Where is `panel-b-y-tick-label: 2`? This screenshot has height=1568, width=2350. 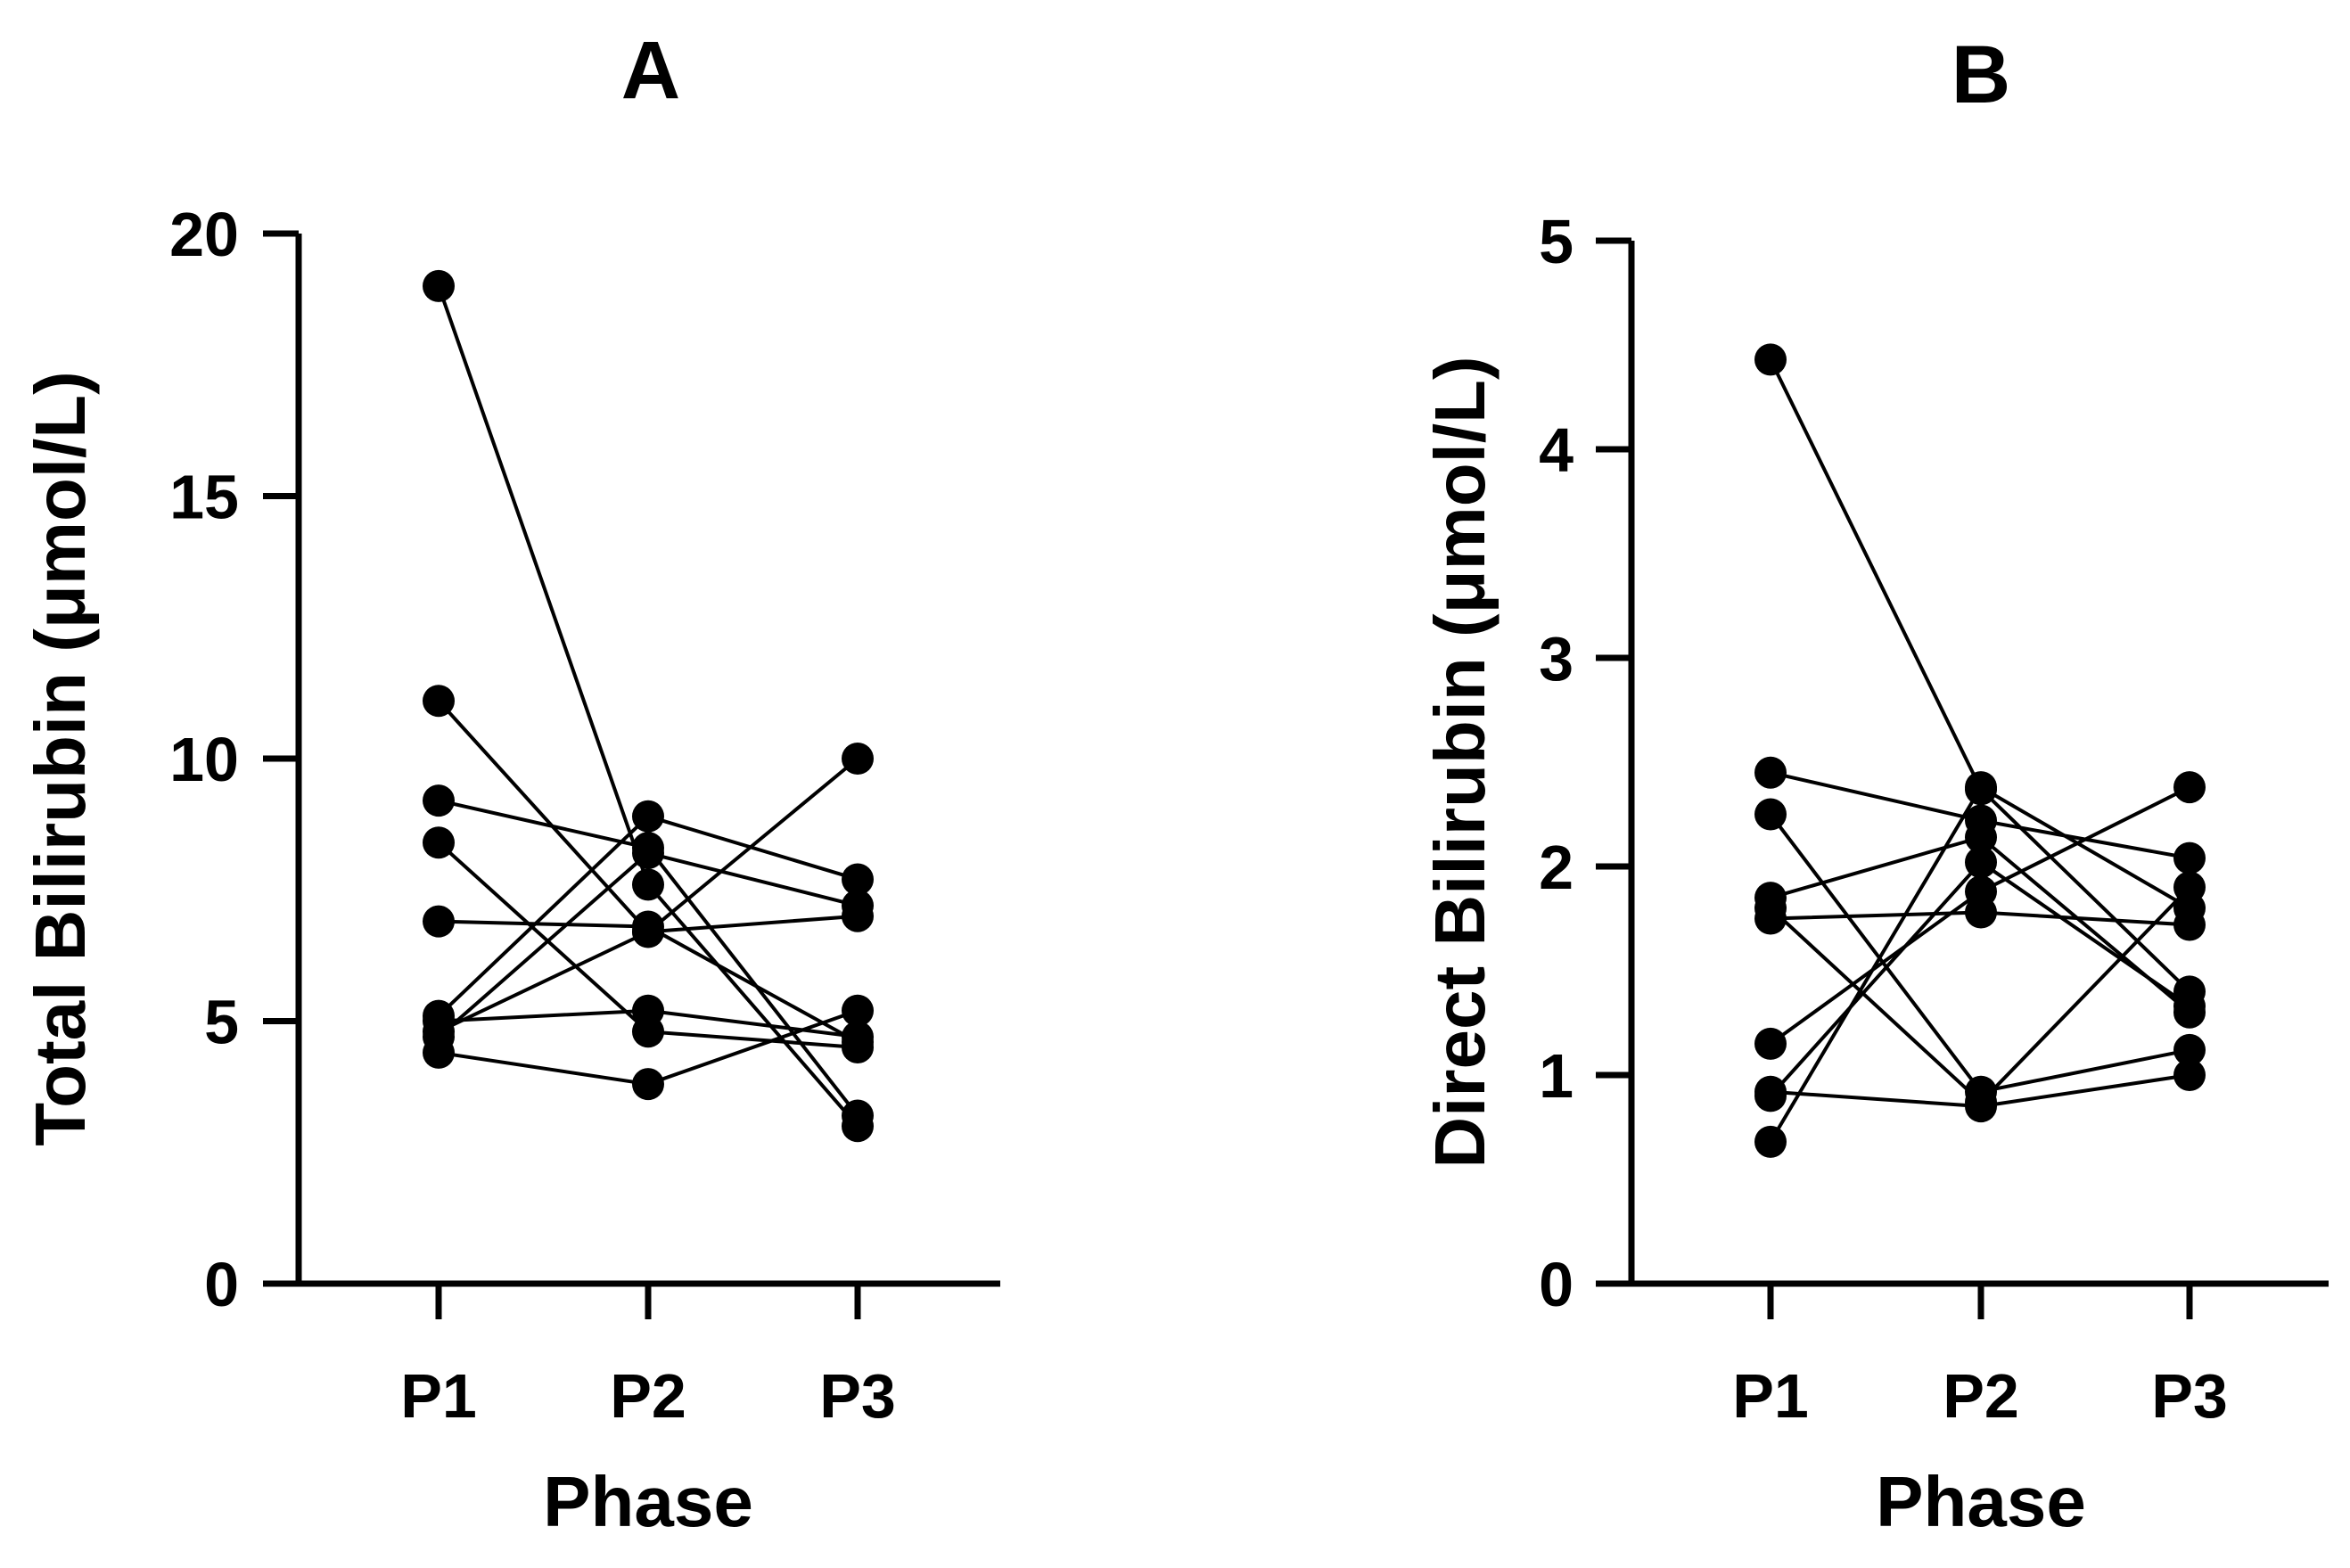 panel-b-y-tick-label: 2 is located at coordinates (1556, 868).